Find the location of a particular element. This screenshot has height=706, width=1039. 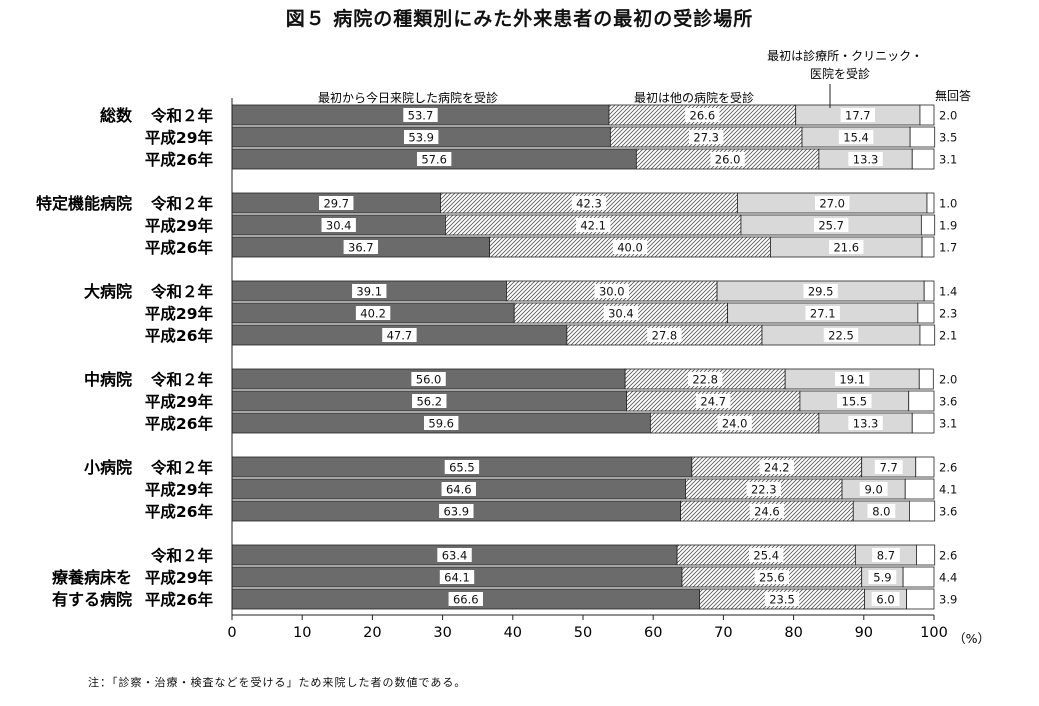

data-label: 15.5 is located at coordinates (855, 402).